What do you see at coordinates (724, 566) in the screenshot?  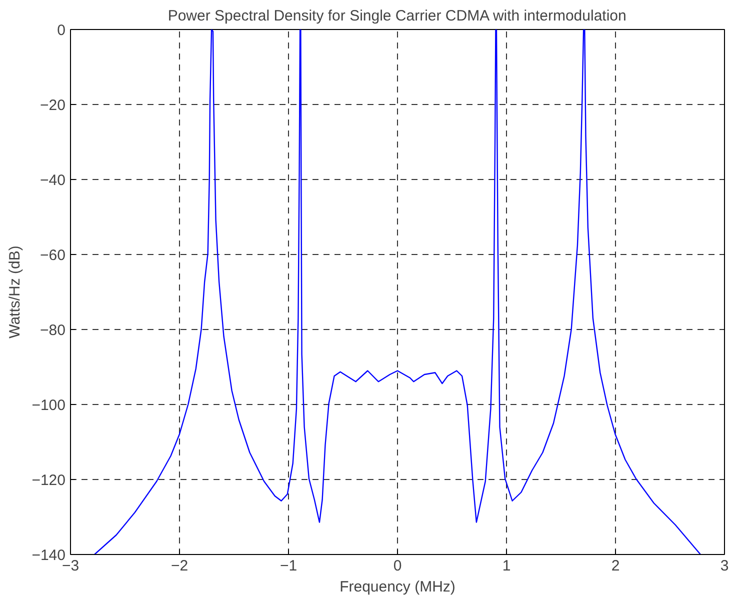 I see `x-tick-label: 3` at bounding box center [724, 566].